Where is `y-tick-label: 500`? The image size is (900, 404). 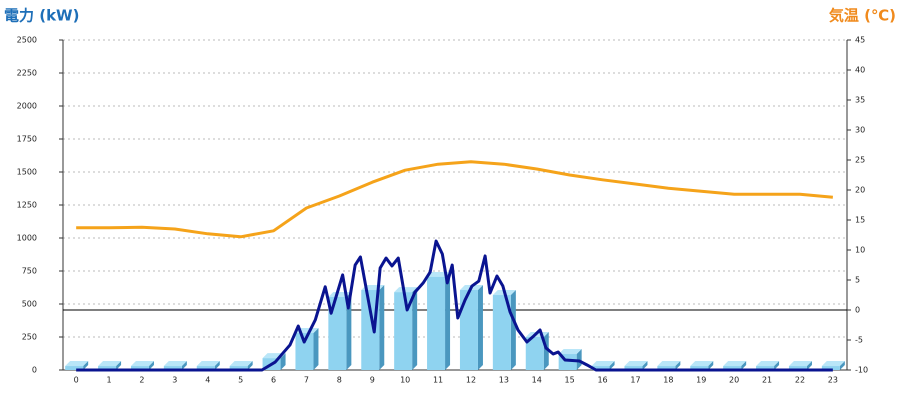
y-tick-label: 500 is located at coordinates (29, 304).